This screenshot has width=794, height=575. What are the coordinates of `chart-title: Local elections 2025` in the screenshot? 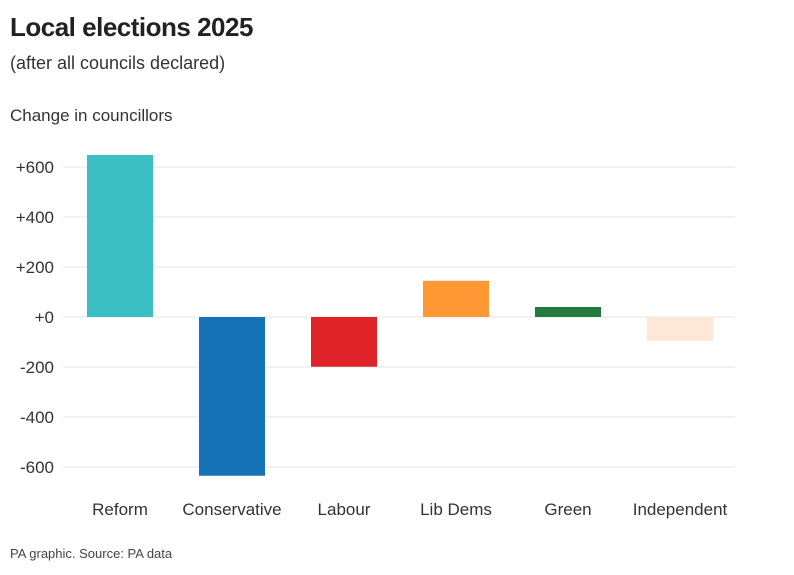 It's located at (131, 27).